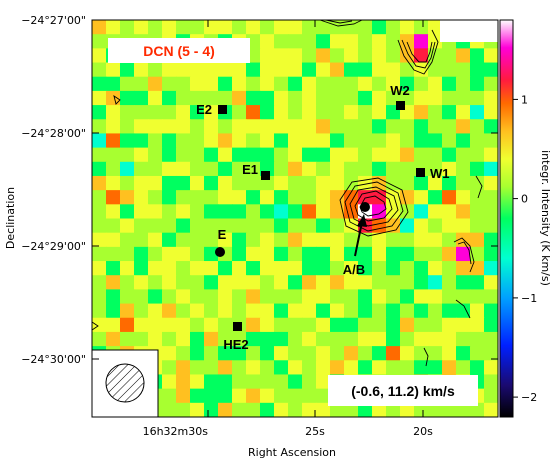  What do you see at coordinates (420, 172) in the screenshot?
I see `source-marker-w1` at bounding box center [420, 172].